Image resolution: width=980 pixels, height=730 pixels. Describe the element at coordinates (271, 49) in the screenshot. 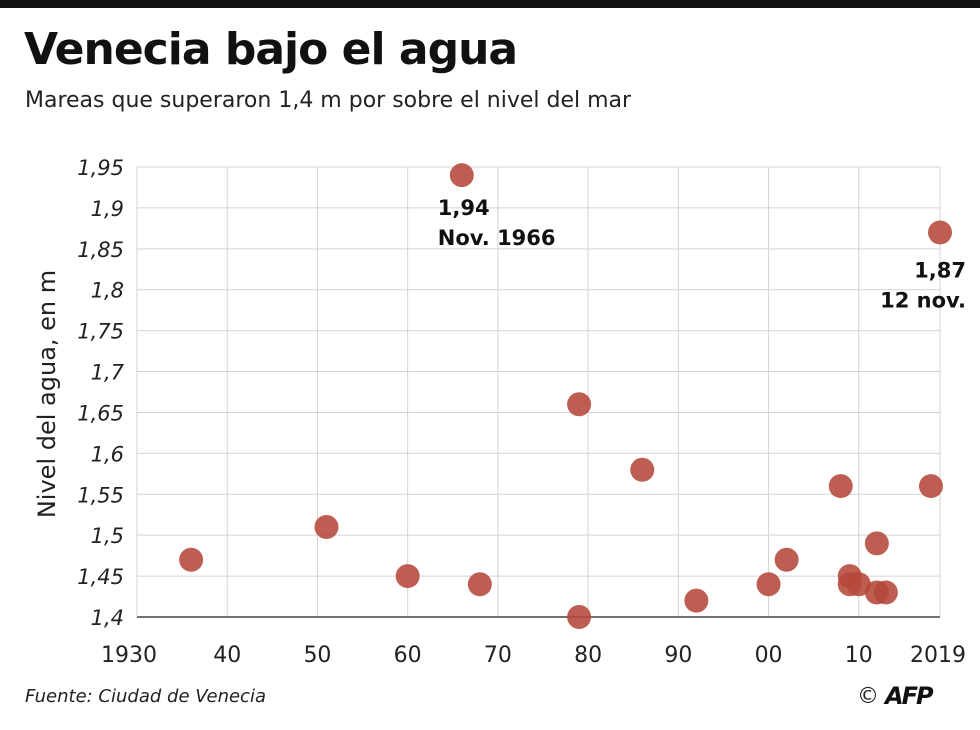

I see `chart-title: Venecia bajo el agua` at that location.